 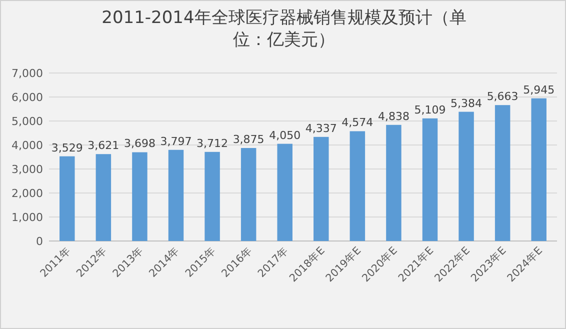 I want to click on y-tick-label: 5,000, so click(x=27, y=121).